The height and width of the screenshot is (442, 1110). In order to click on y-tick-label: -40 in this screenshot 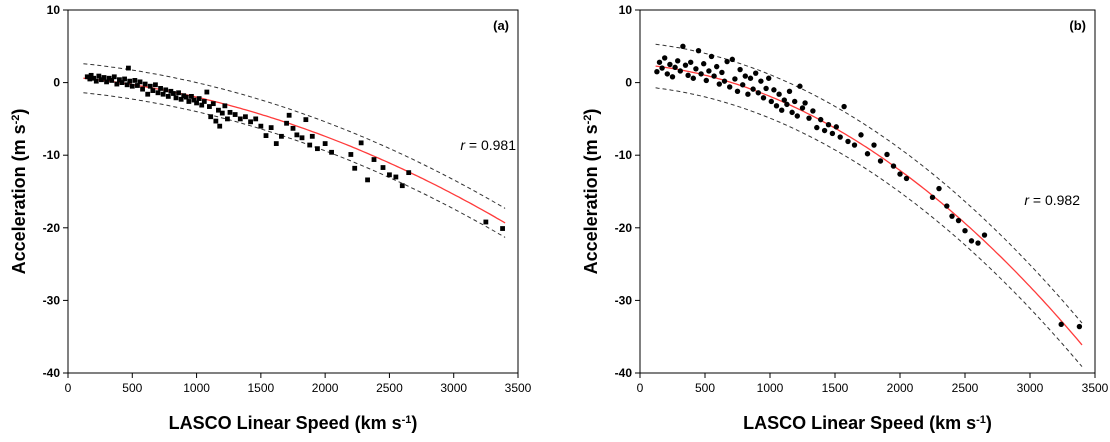, I will do `click(52, 373)`.